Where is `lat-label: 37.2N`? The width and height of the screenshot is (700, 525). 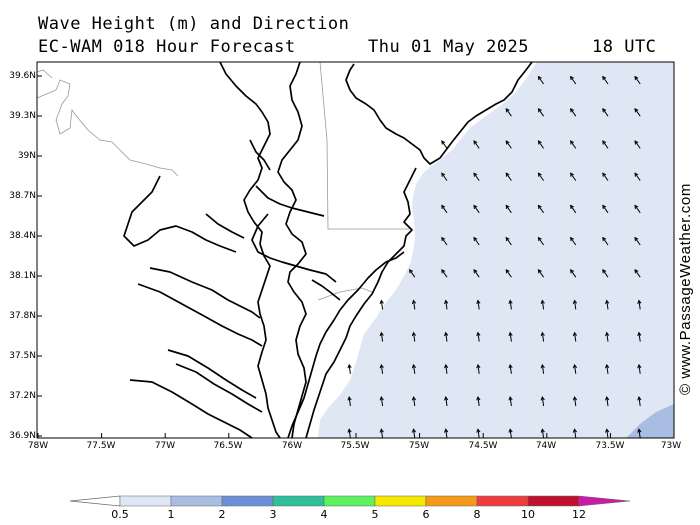
lat-label: 37.2N is located at coordinates (22, 396).